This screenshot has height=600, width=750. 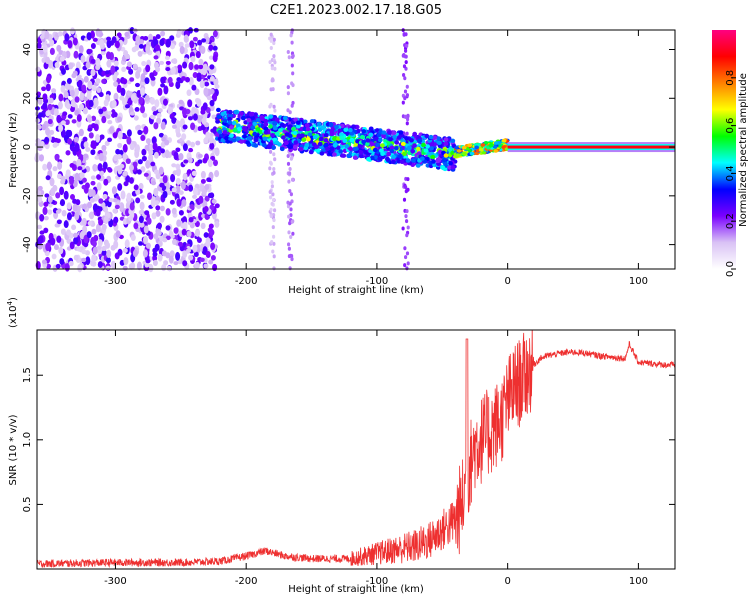 What do you see at coordinates (246, 281) in the screenshot?
I see `x-tick-label: -200` at bounding box center [246, 281].